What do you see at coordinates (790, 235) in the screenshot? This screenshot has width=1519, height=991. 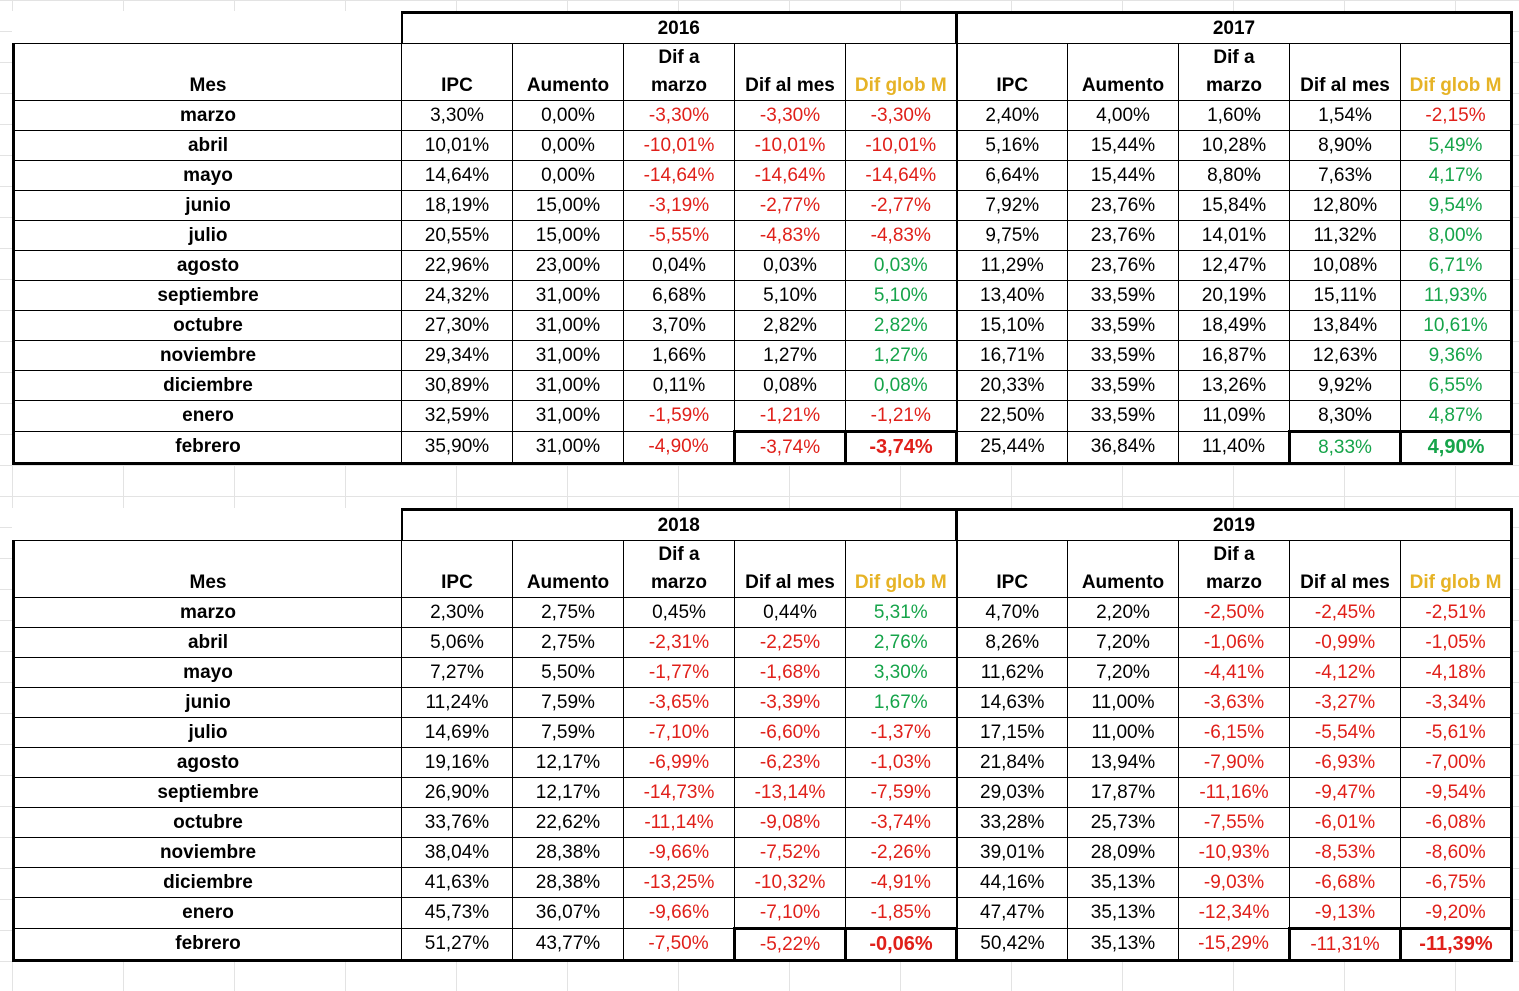 I see `dif-al-mes-cell: -4,83%` at bounding box center [790, 235].